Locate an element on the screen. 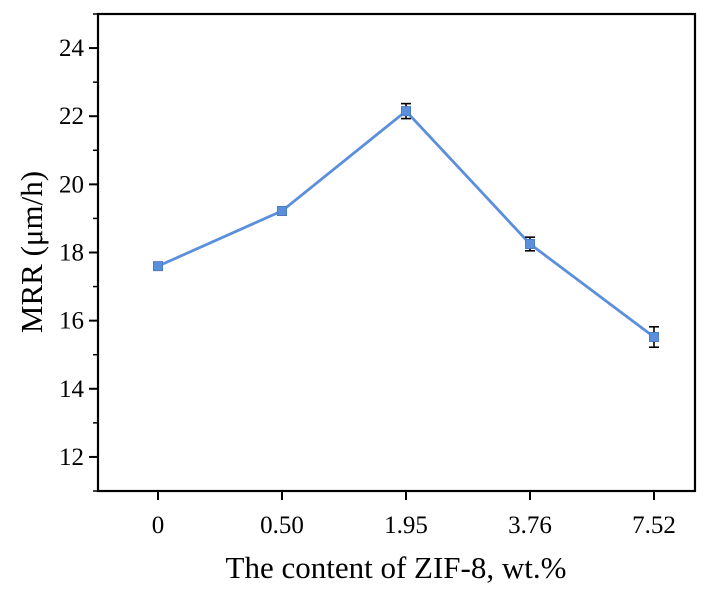  y-tick-label-12: 12 is located at coordinates (71, 457).